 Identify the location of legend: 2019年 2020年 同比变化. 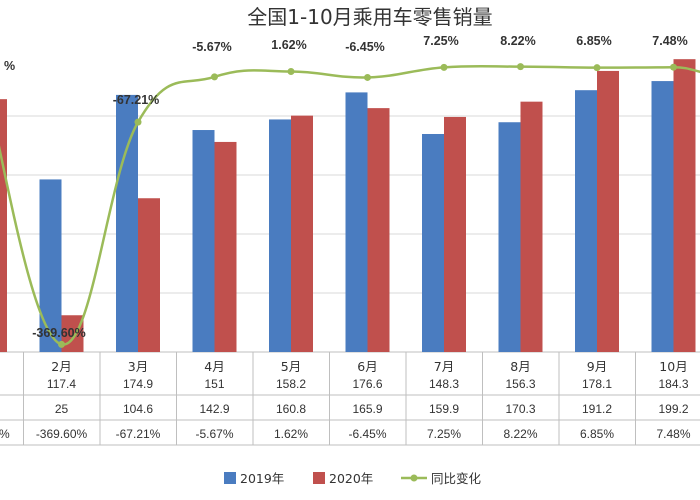
(353, 478).